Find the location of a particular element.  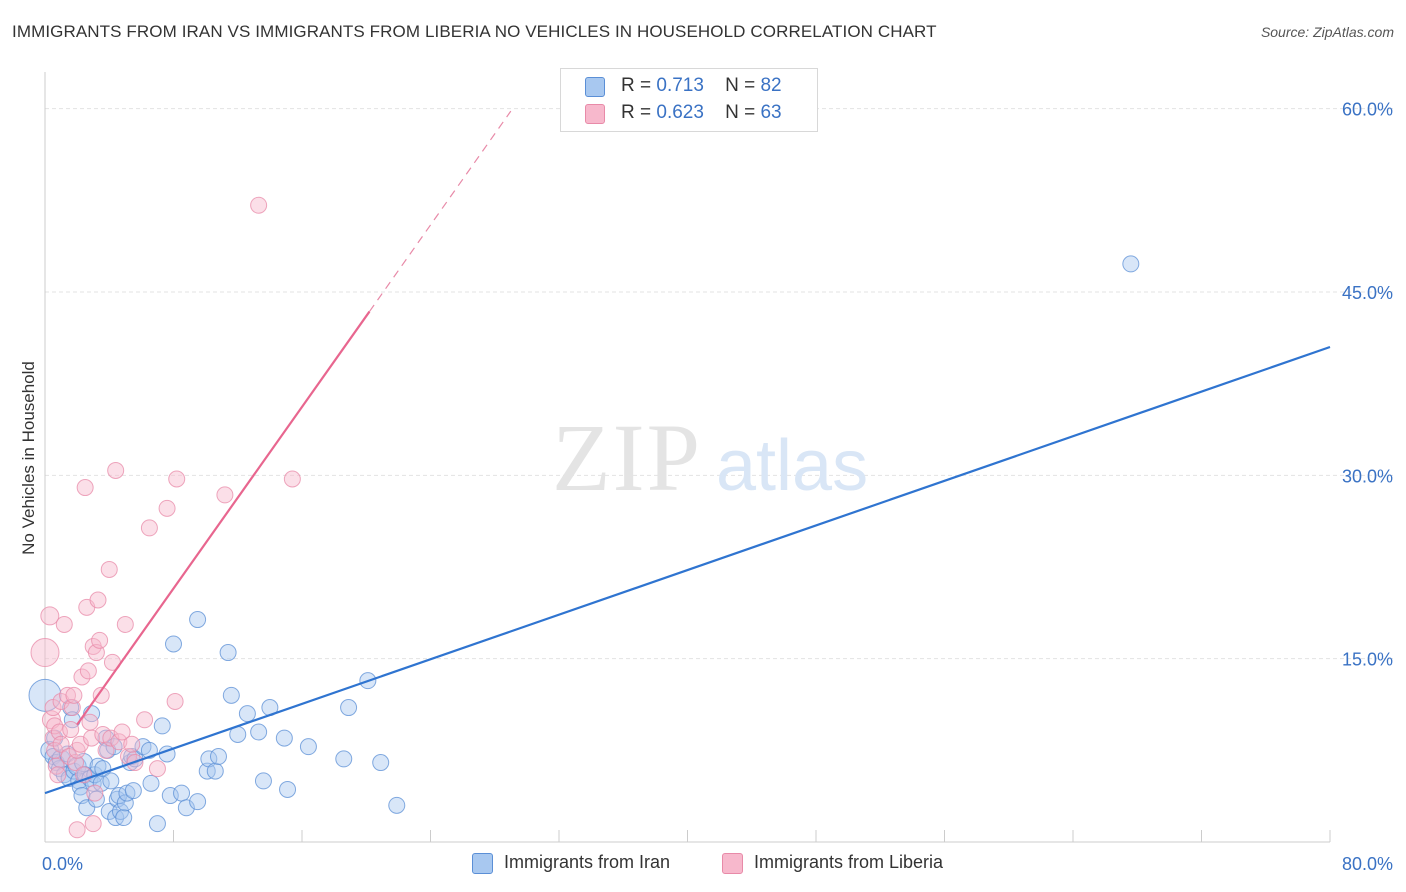

x-tick-labels: 0.0% 80.0% is located at coordinates (717, 864).